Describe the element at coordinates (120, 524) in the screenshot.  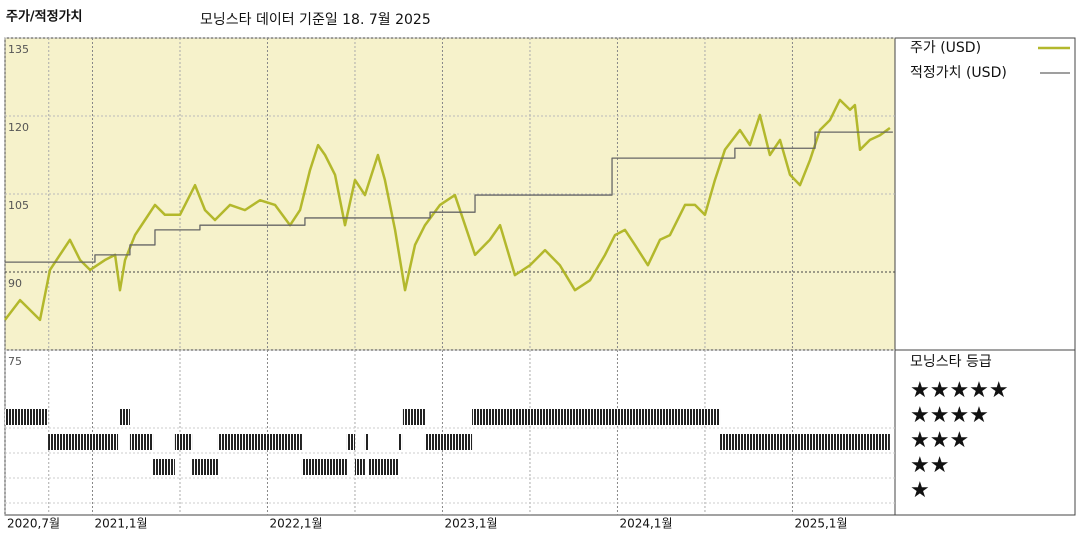
I see `x-tick-label: 2021,1월` at that location.